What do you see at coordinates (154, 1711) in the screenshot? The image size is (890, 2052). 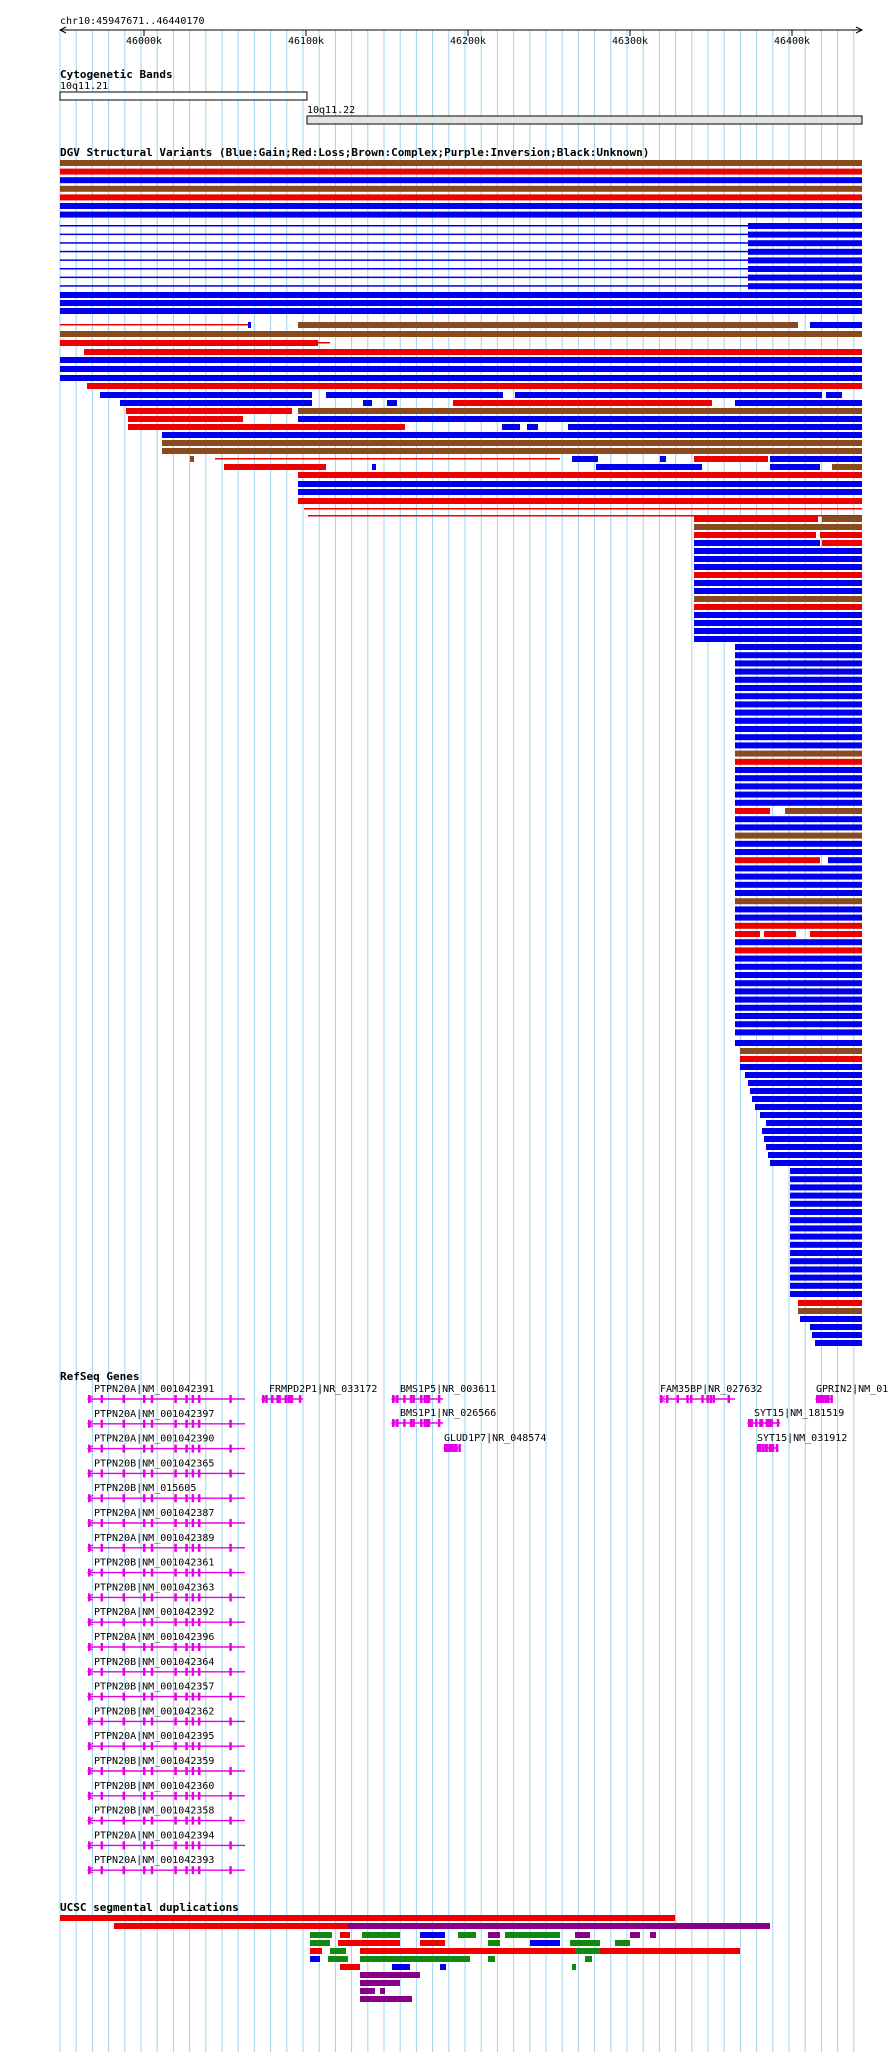 I see `refseq-gene-label: PTPN20B|NM_001042362` at bounding box center [154, 1711].